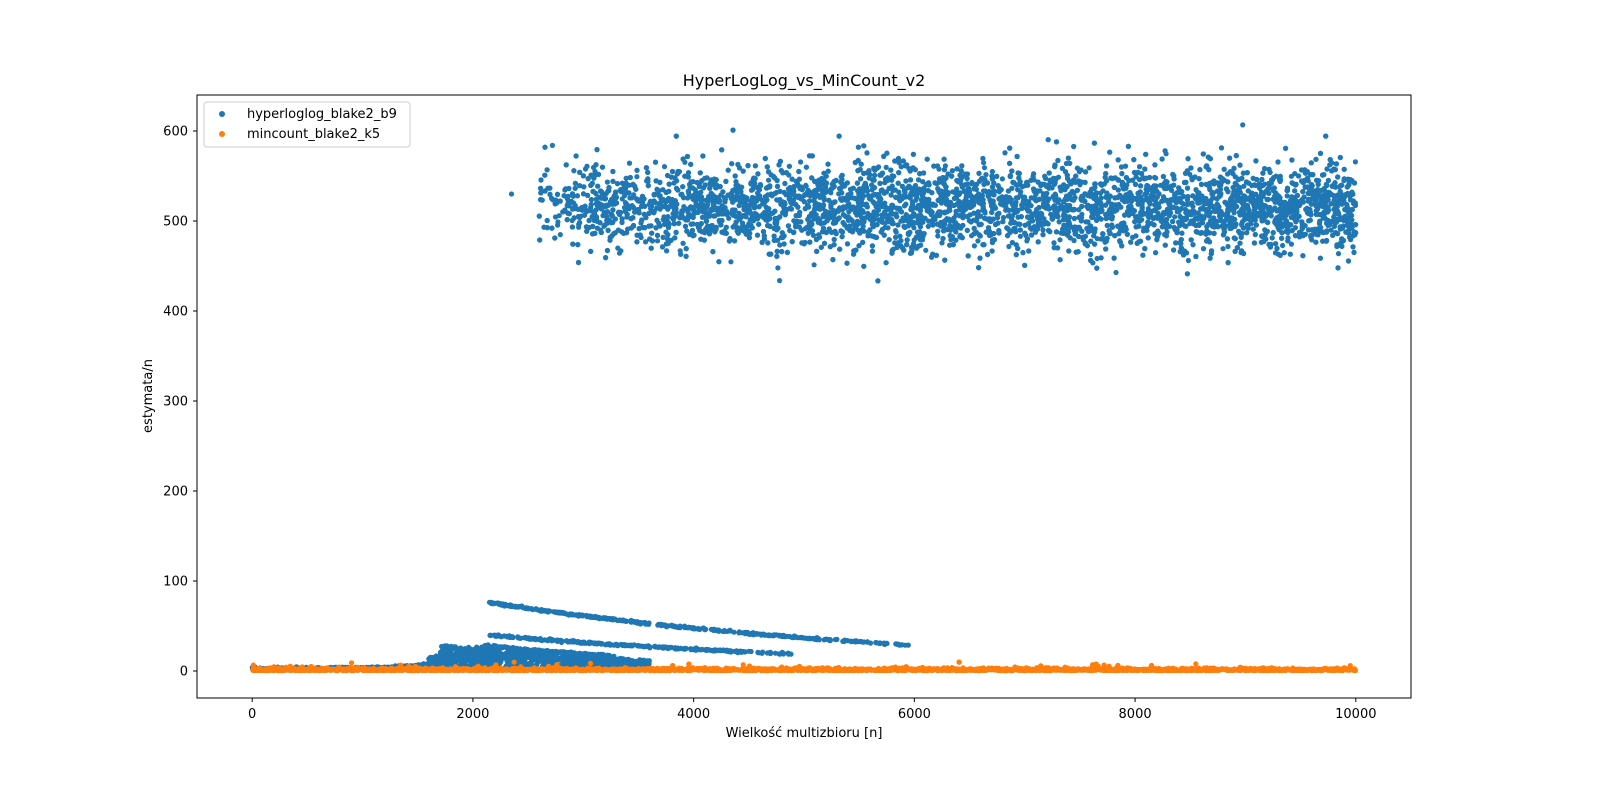 The height and width of the screenshot is (800, 1600). Describe the element at coordinates (804, 81) in the screenshot. I see `chart-title: HyperLogLog_vs_MinCount_v2` at that location.